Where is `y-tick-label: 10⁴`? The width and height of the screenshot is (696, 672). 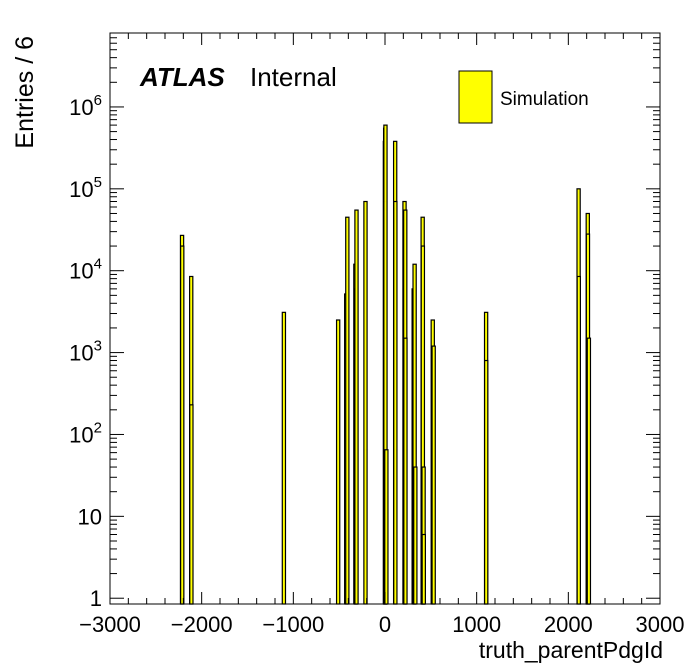
y-tick-label: 10⁴ is located at coordinates (85, 270).